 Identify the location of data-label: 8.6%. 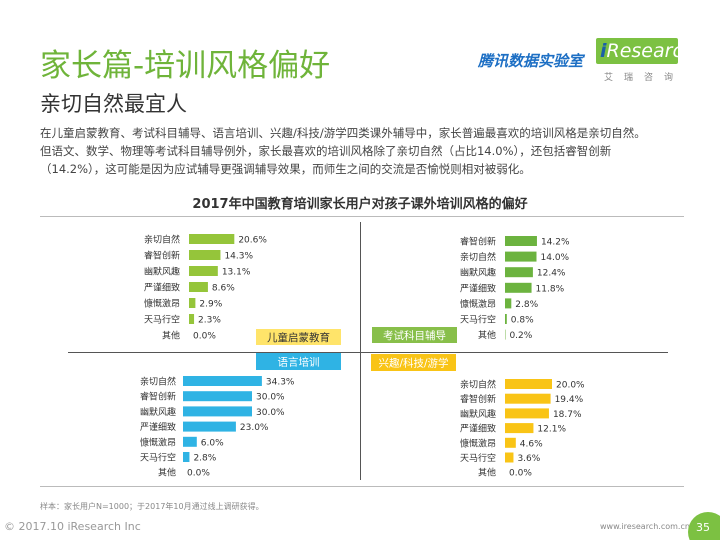
(223, 289).